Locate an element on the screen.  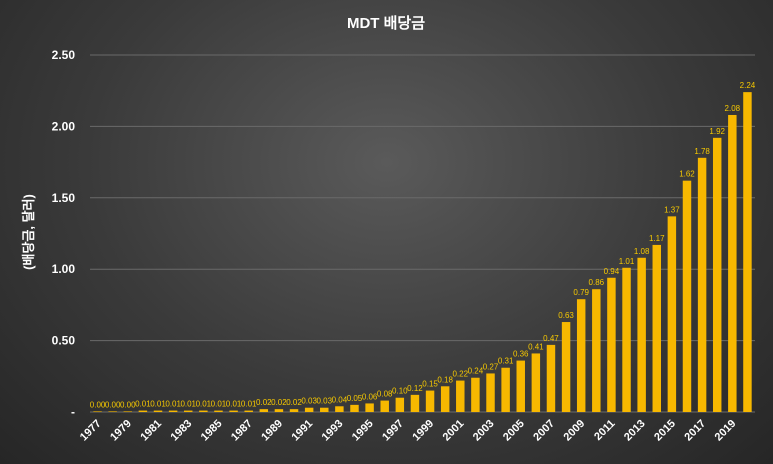
data-label: 1.37 is located at coordinates (672, 209).